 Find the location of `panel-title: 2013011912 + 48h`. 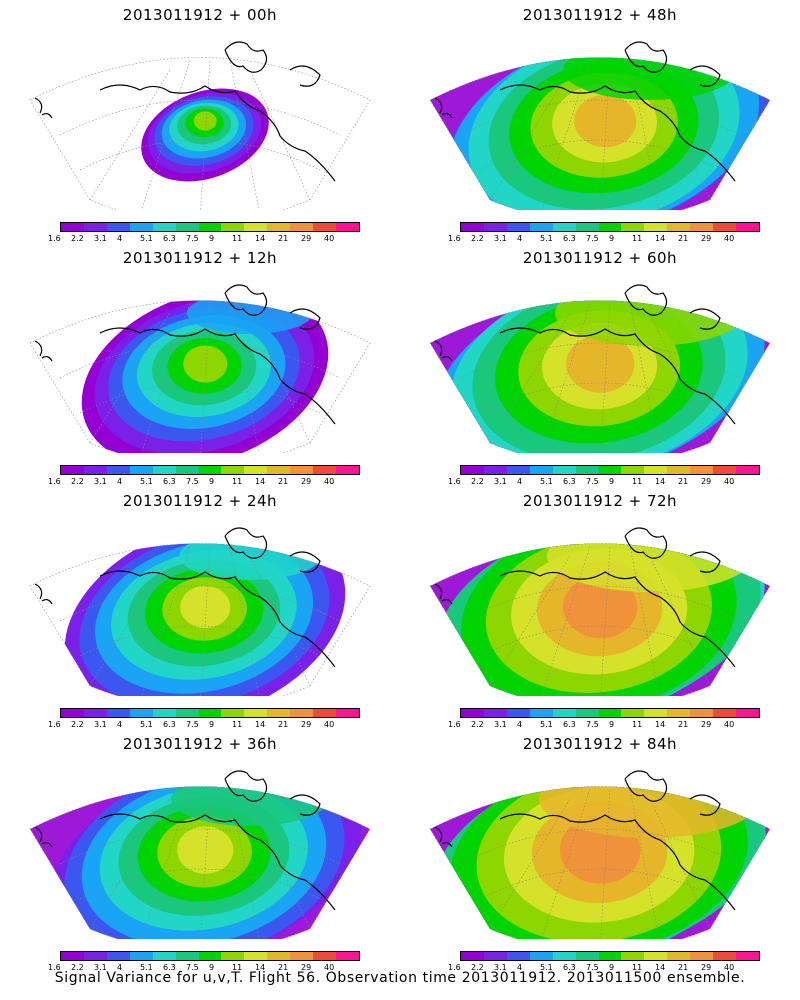

panel-title: 2013011912 + 48h is located at coordinates (600, 15).